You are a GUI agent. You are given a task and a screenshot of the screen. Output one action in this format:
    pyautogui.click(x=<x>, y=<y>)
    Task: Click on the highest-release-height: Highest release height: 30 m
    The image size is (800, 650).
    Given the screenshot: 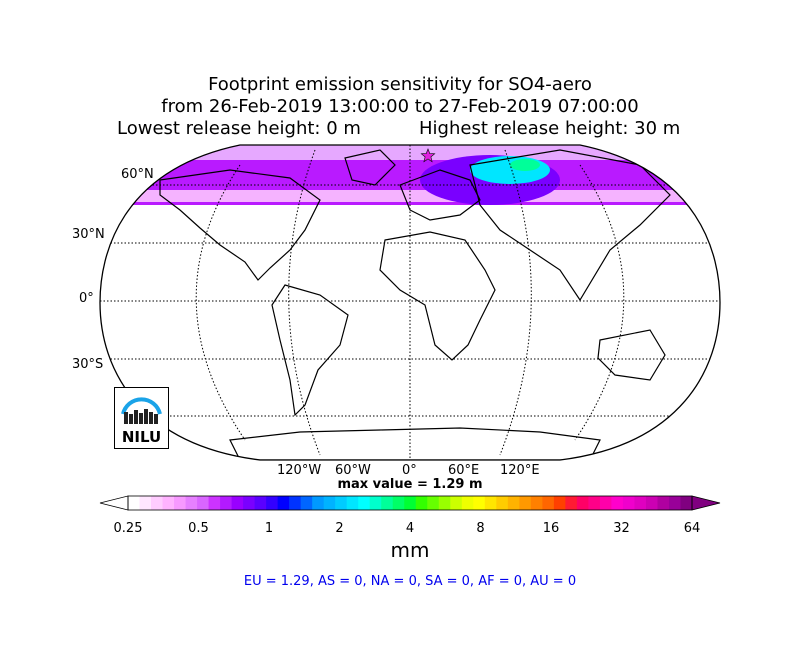 What is the action you would take?
    pyautogui.click(x=550, y=128)
    